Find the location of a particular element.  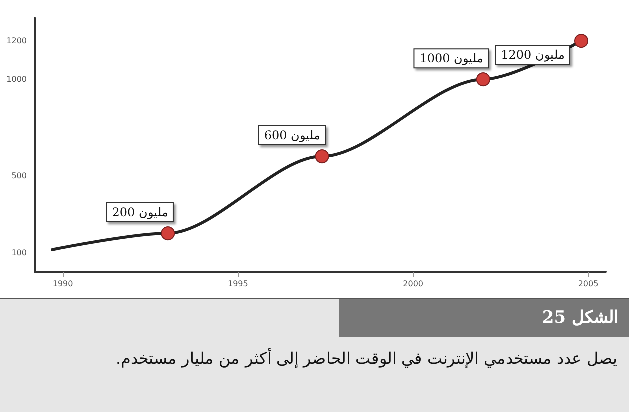

text: الشكل 25 is located at coordinates (484, 318).